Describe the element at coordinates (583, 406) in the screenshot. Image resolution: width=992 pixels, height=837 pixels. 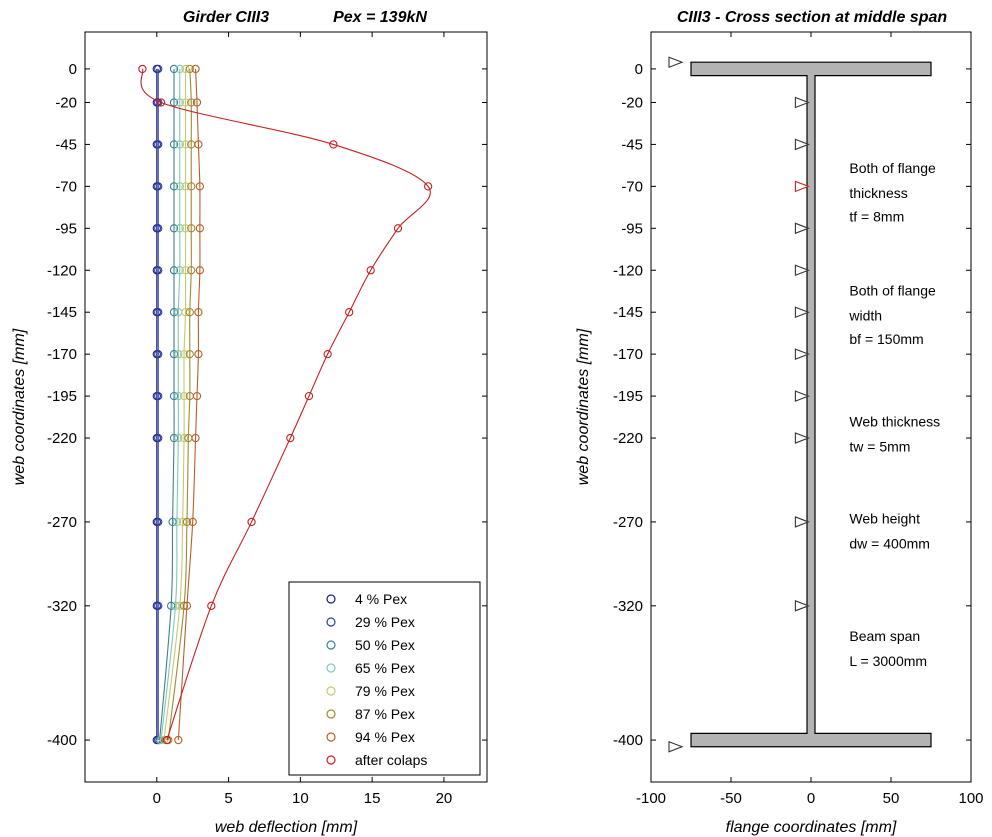
I see `right-y-axis-label: web coordinates [mm]` at that location.